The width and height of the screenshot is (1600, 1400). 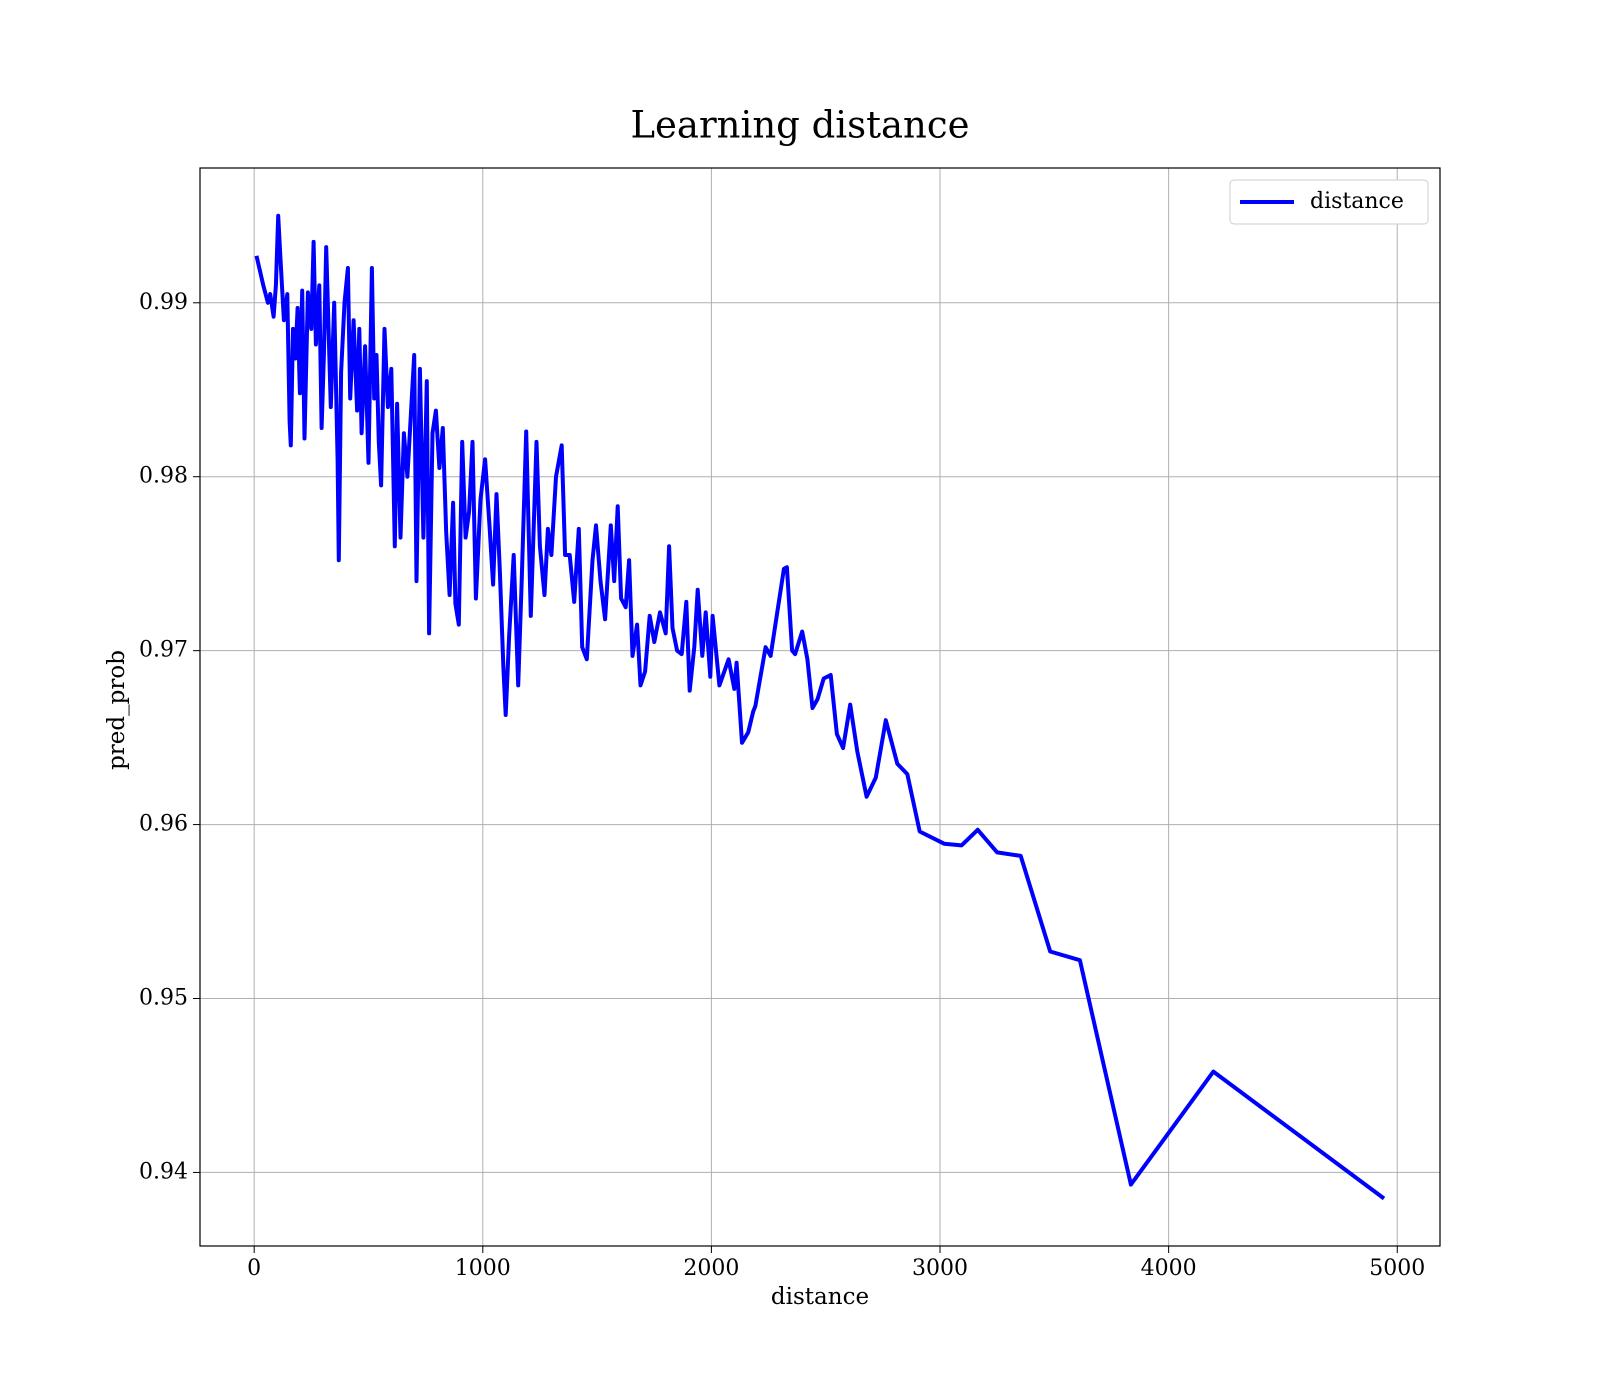 I want to click on legend: distance, so click(x=1329, y=202).